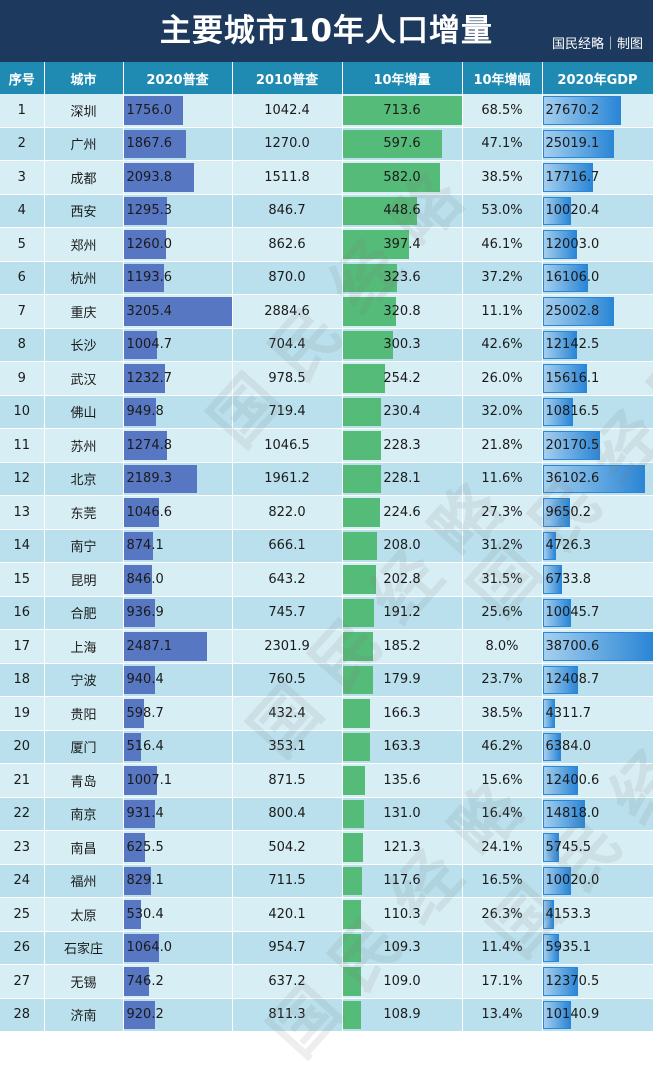  What do you see at coordinates (287, 646) in the screenshot?
I see `pop-2010-cell: 2301.9` at bounding box center [287, 646].